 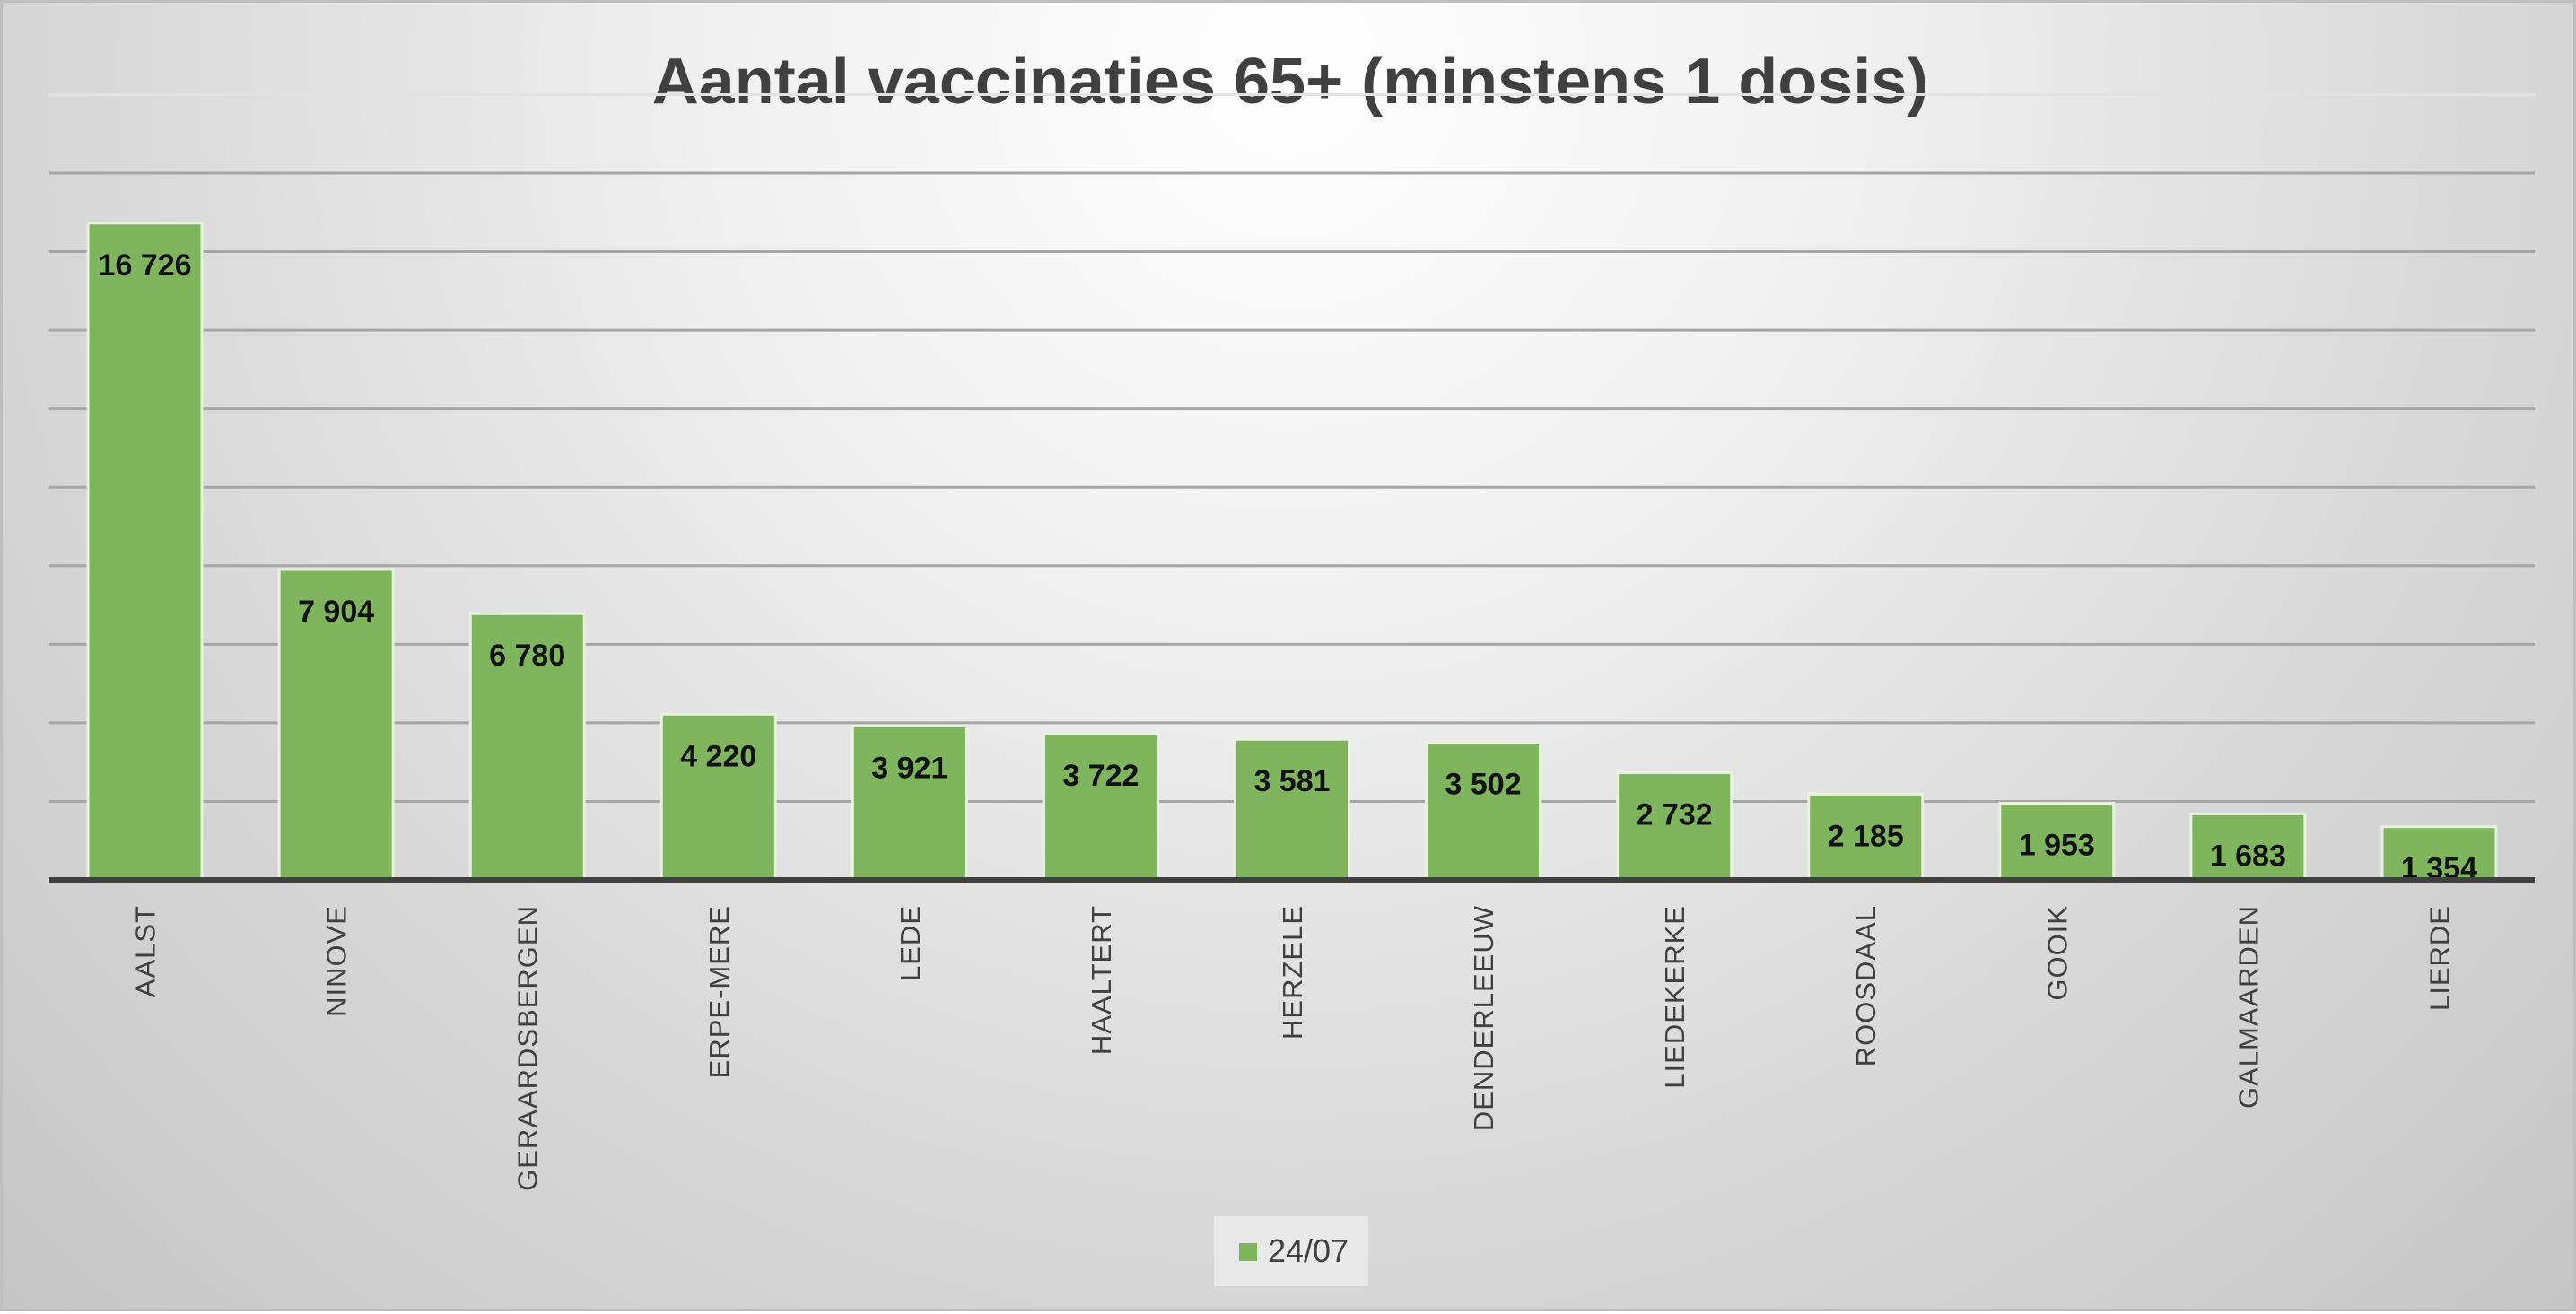 What do you see at coordinates (1100, 807) in the screenshot?
I see `bar-haaltert` at bounding box center [1100, 807].